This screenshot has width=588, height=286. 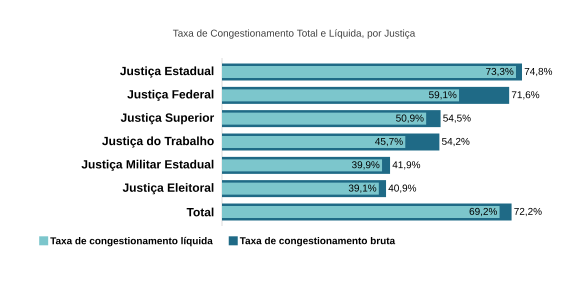 What do you see at coordinates (538, 72) in the screenshot?
I see `data-label: 74,8%` at bounding box center [538, 72].